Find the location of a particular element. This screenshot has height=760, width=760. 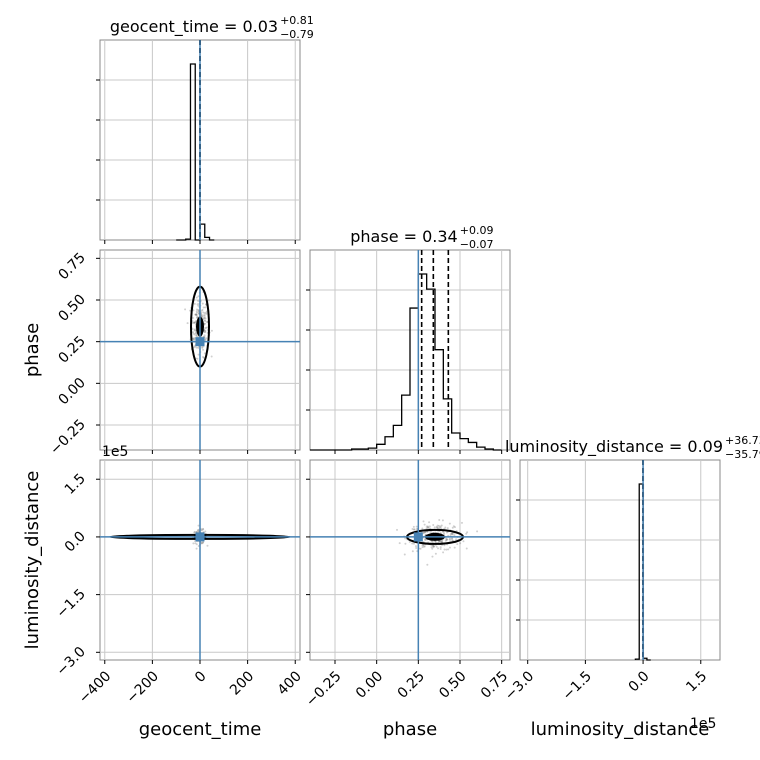

xtick-label-luminosity_distance: −3.0 is located at coordinates (519, 685).